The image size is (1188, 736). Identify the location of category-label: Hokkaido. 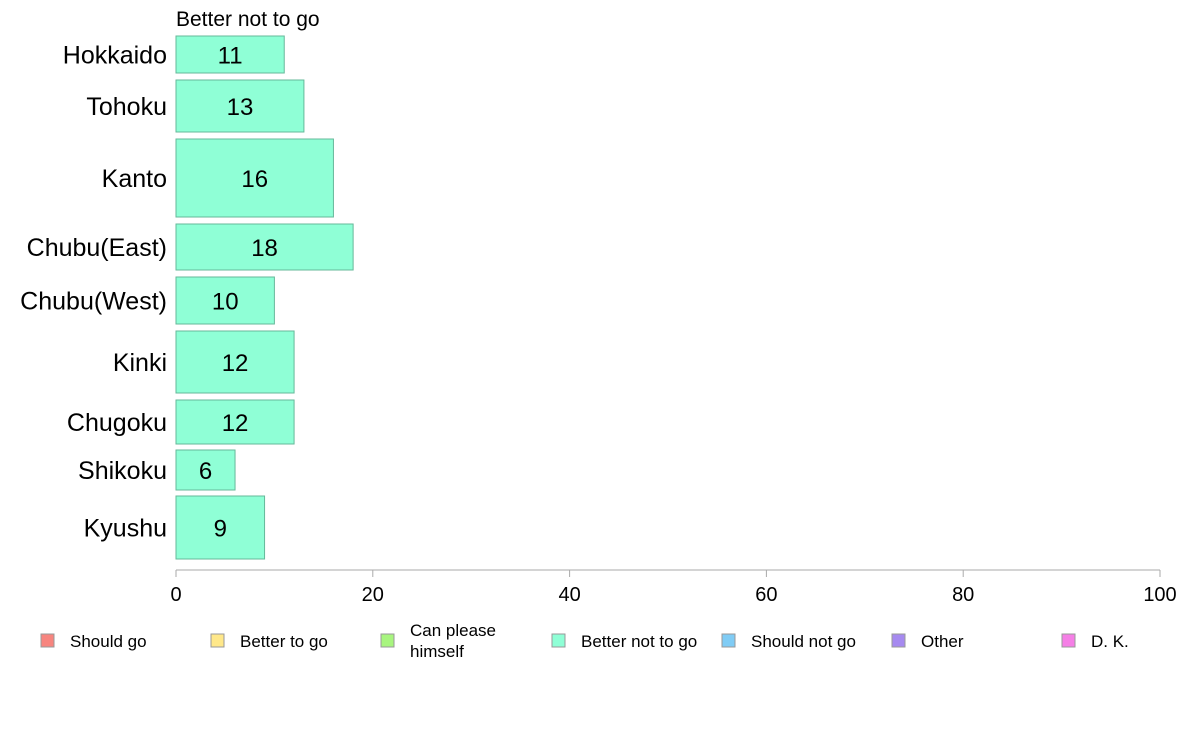
(115, 56).